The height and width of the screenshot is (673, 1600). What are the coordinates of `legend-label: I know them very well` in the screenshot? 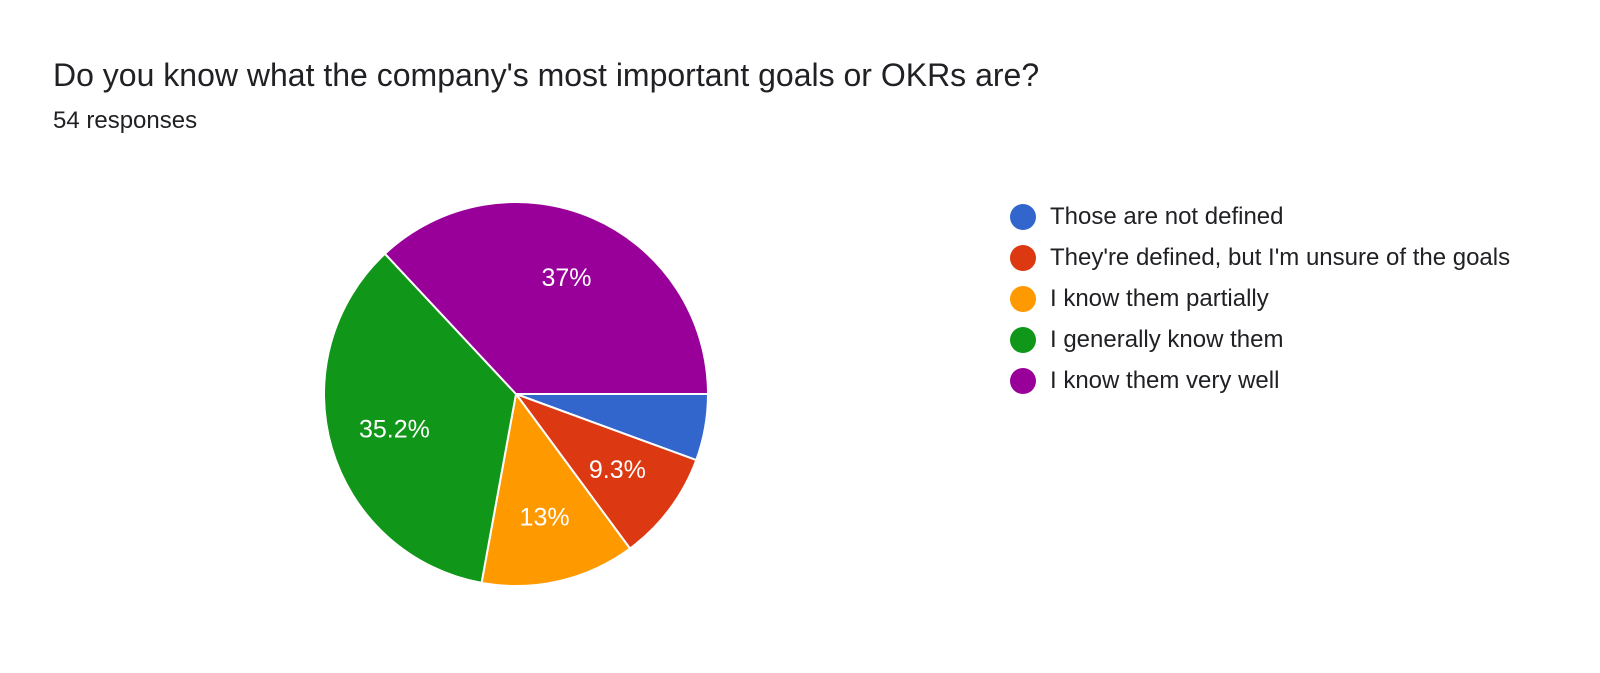 It's located at (1165, 380).